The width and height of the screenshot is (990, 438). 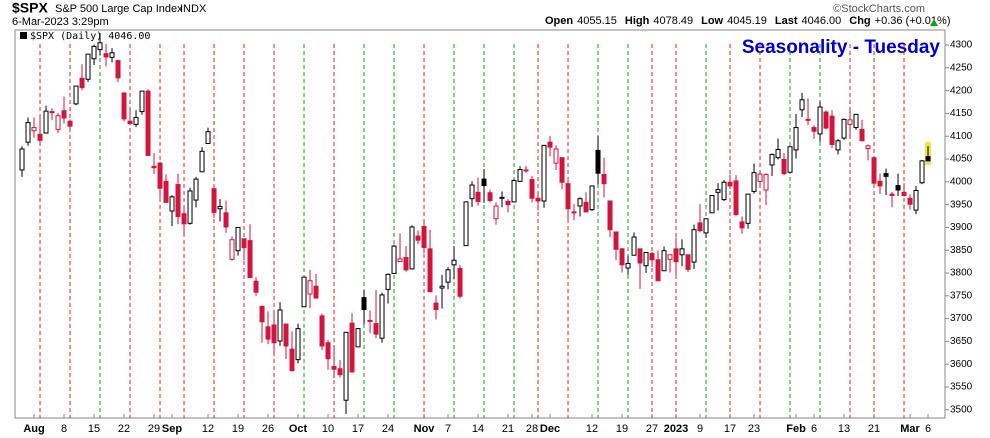 What do you see at coordinates (961, 409) in the screenshot?
I see `y-tick-label: 3500` at bounding box center [961, 409].